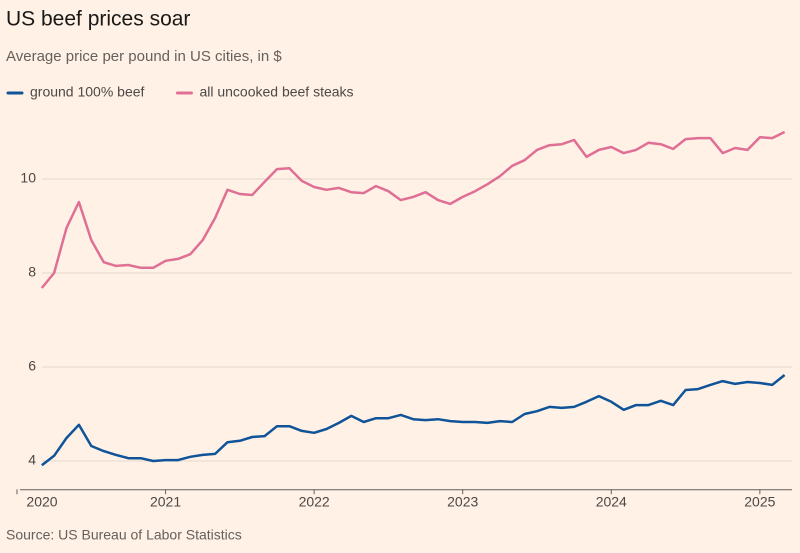  I want to click on x-tick-label: 2022, so click(314, 501).